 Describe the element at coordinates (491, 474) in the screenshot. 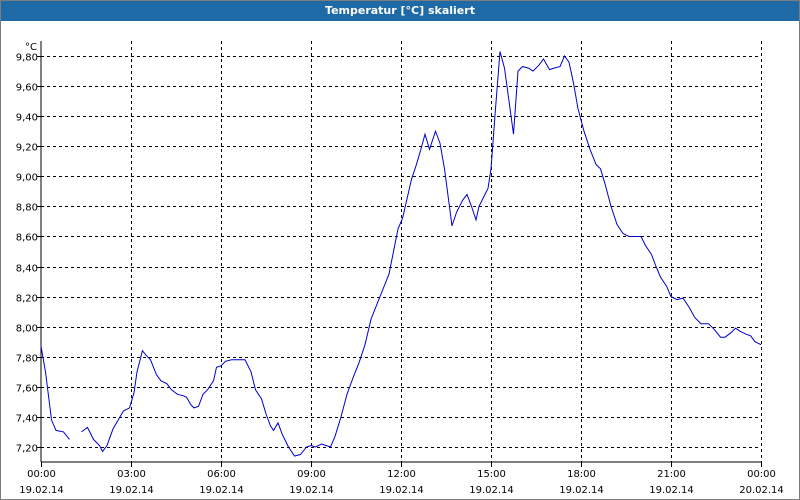

I see `x-tick-time-label: 15:00` at that location.